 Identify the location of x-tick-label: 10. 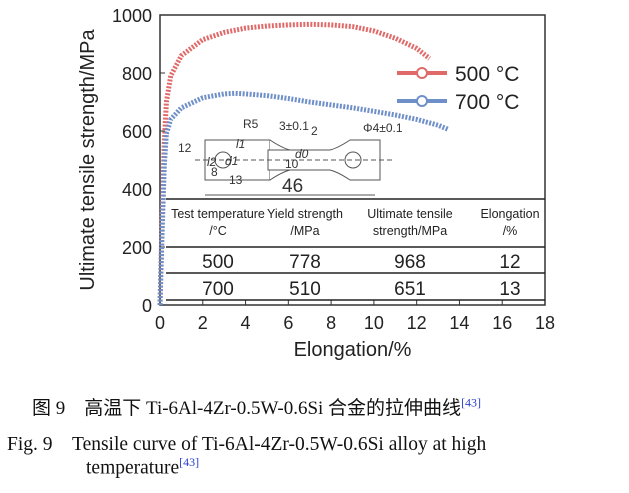
(374, 323).